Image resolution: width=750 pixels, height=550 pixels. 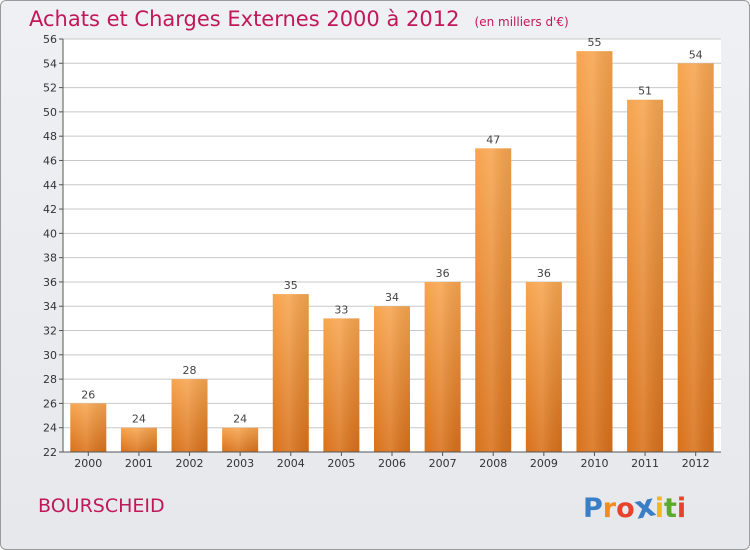 I want to click on bar-value-label: 54, so click(x=696, y=54).